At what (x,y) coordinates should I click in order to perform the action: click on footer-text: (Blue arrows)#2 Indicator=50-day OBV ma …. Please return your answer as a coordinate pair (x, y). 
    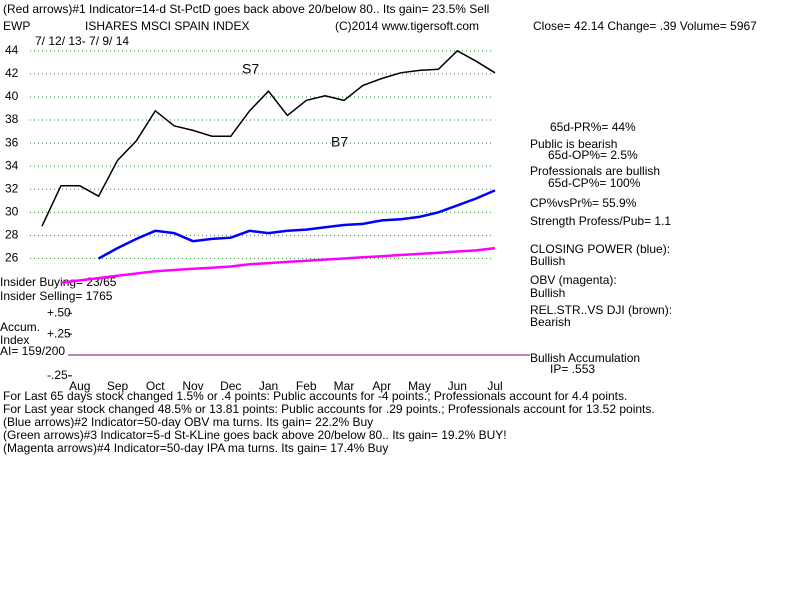
    Looking at the image, I should click on (188, 422).